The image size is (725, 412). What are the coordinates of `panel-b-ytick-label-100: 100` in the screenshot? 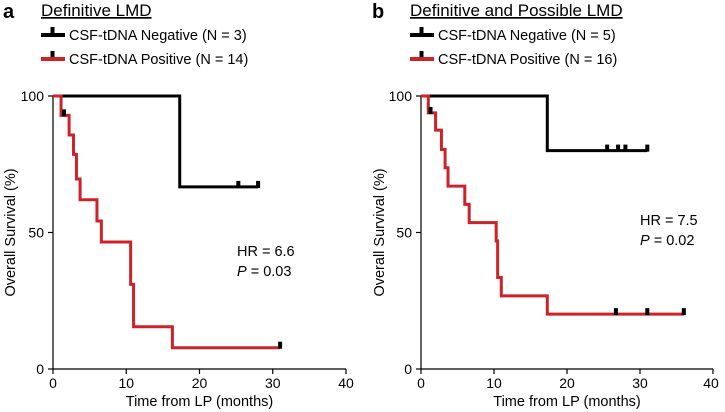 It's located at (401, 96).